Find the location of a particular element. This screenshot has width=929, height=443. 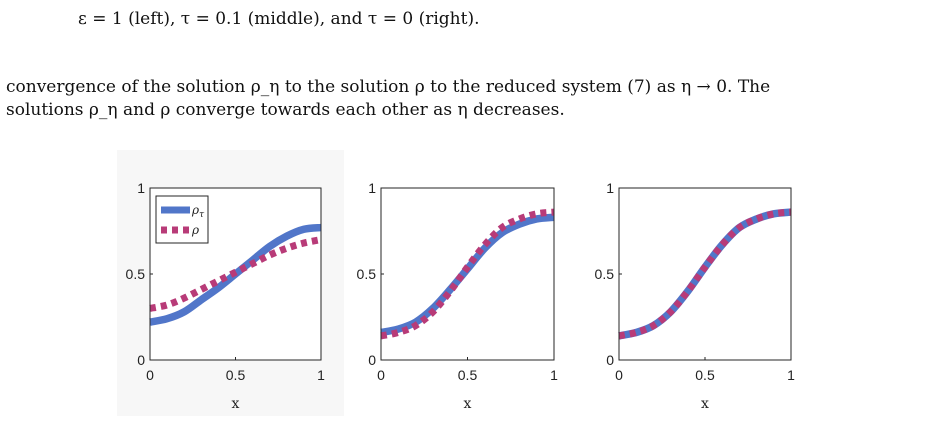

x-axis-label-left: x is located at coordinates (236, 404).